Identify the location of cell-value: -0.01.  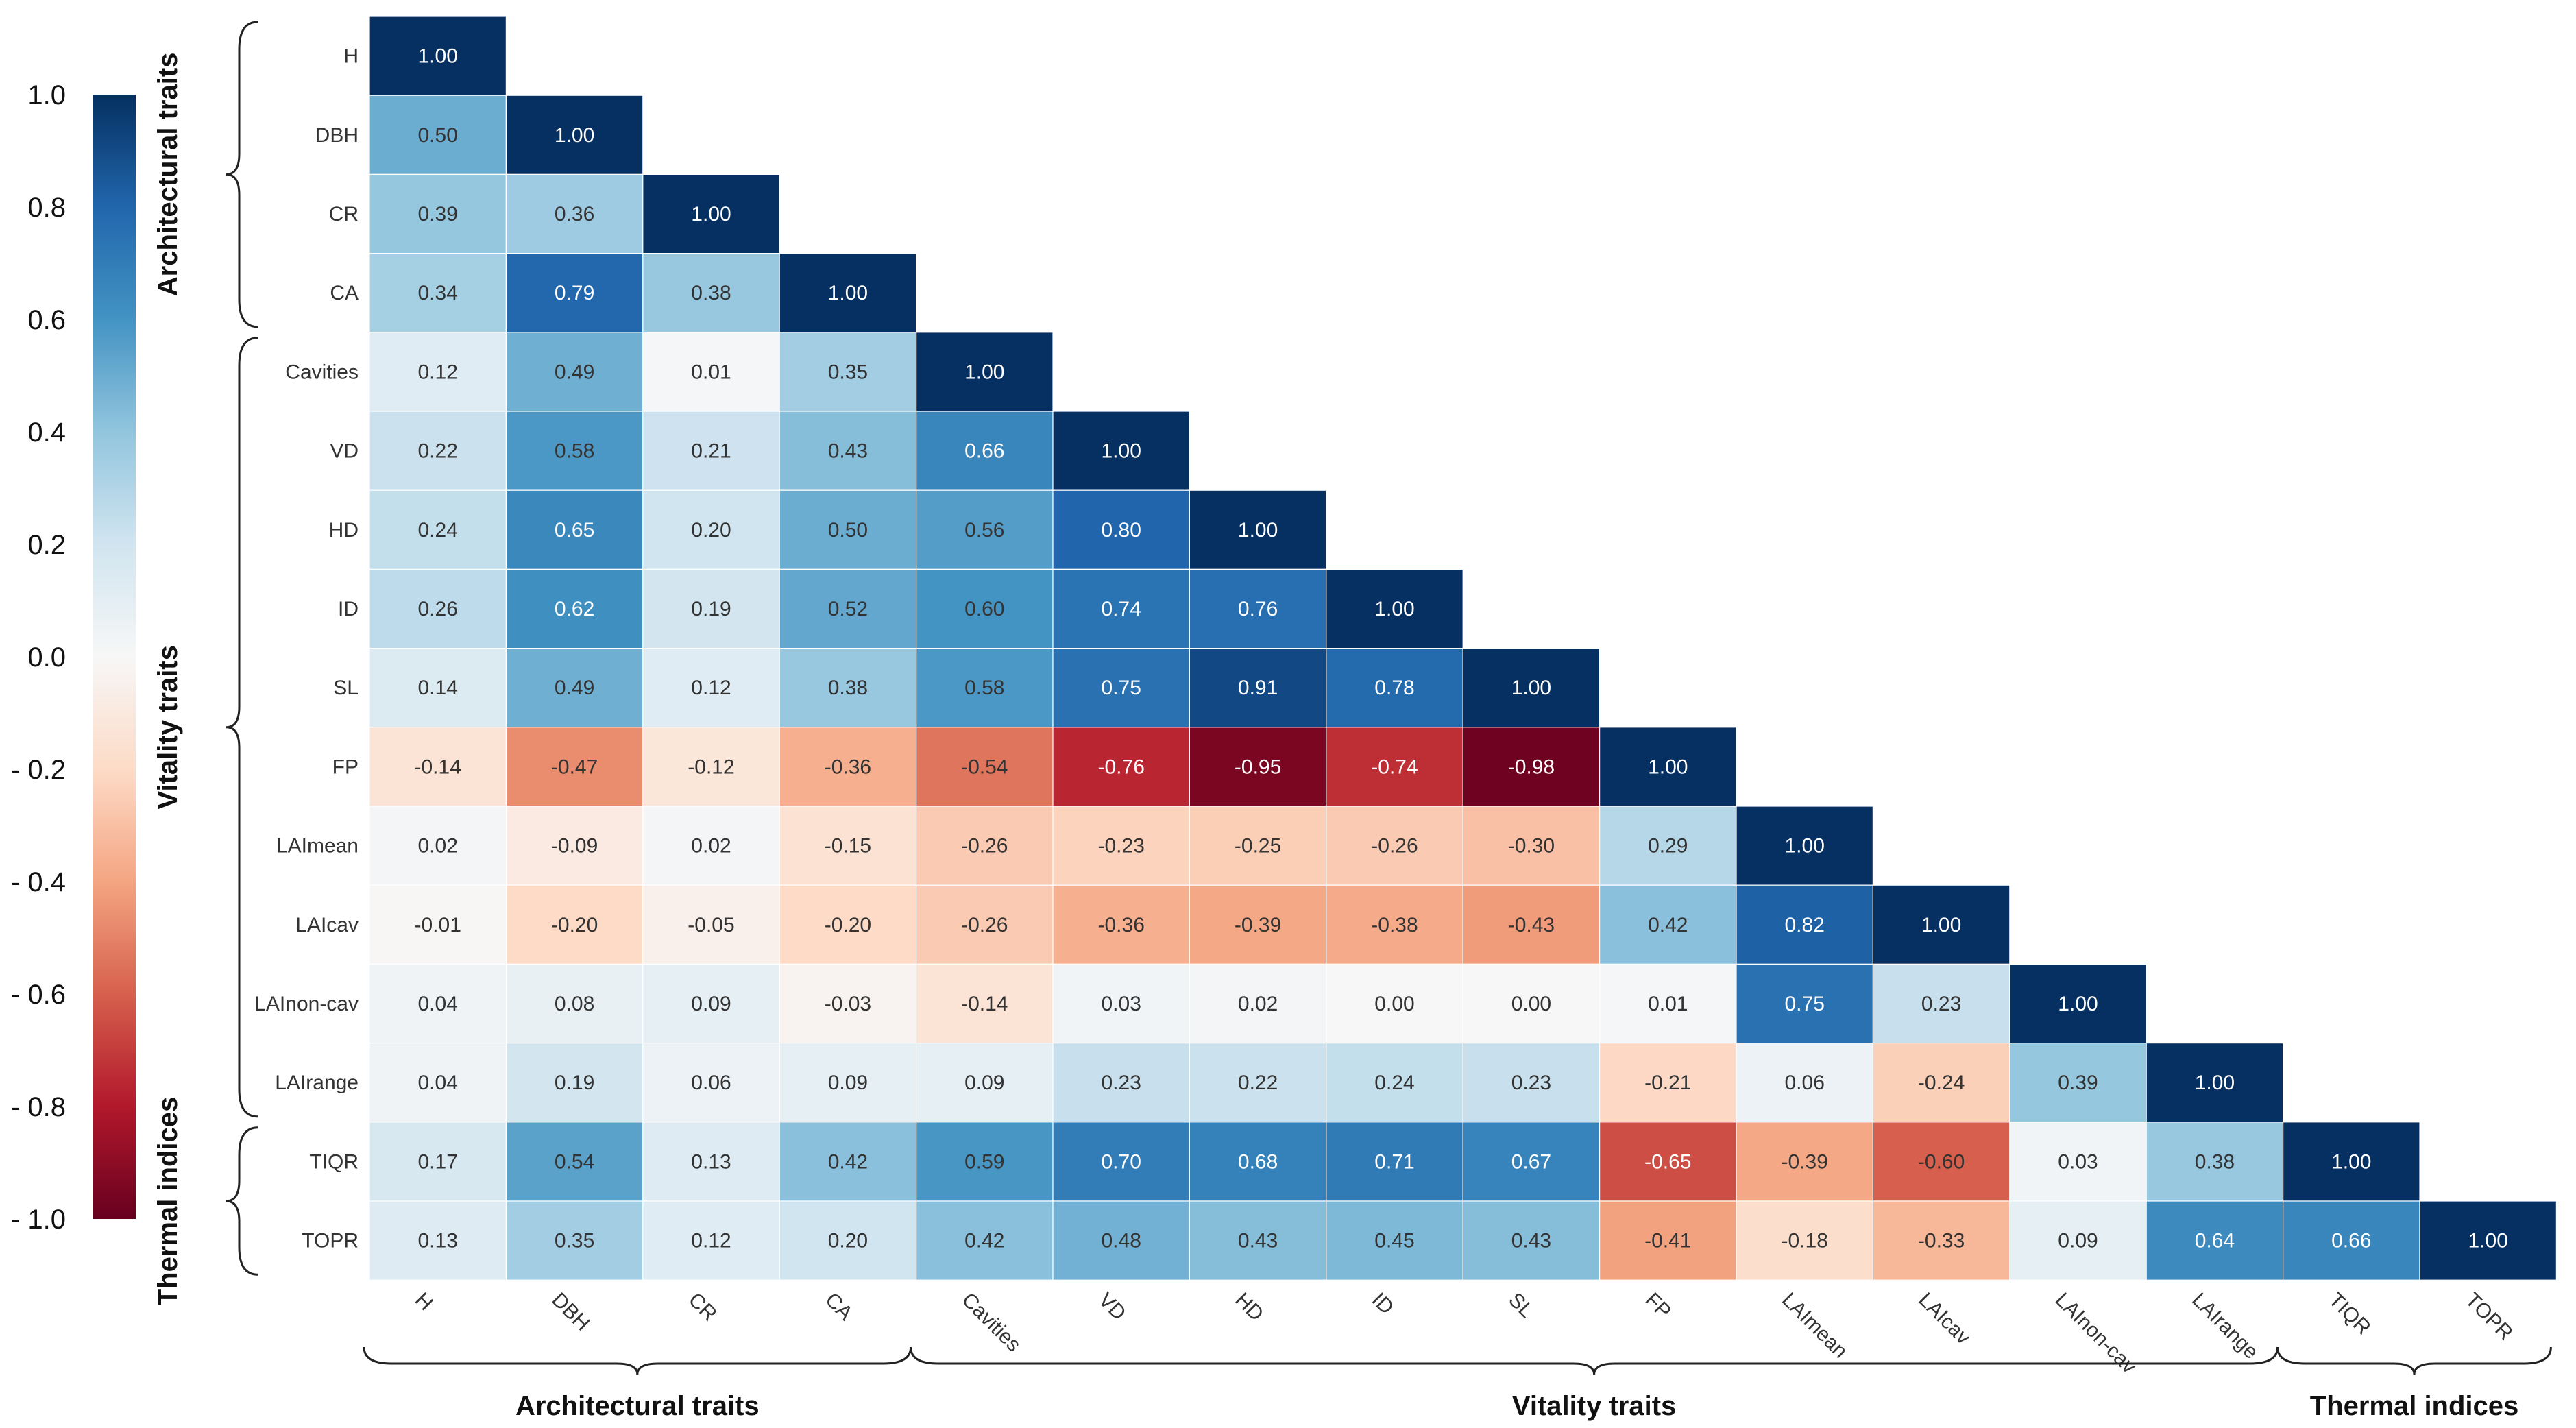
(438, 925).